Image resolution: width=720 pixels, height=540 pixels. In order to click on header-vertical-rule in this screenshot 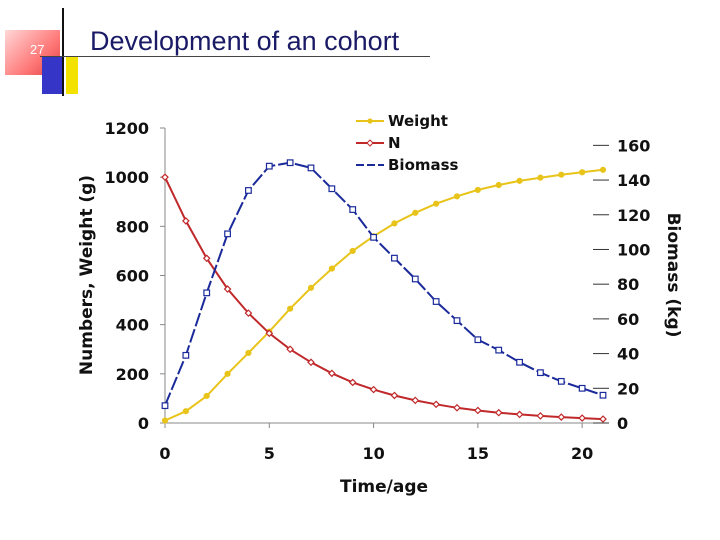, I will do `click(63, 52)`.